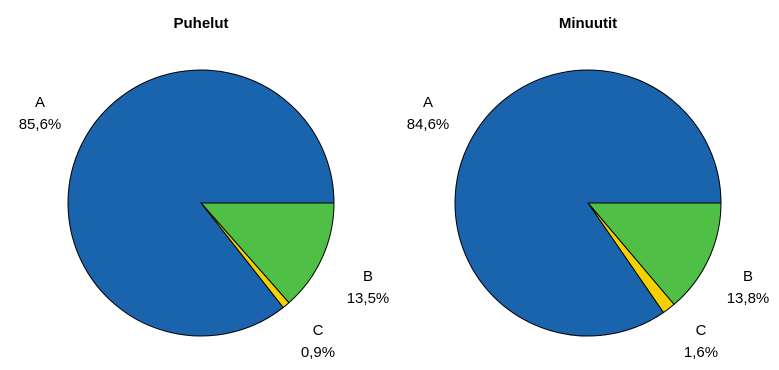 This screenshot has height=370, width=779. Describe the element at coordinates (428, 124) in the screenshot. I see `slice-value-a: 84,6%` at that location.